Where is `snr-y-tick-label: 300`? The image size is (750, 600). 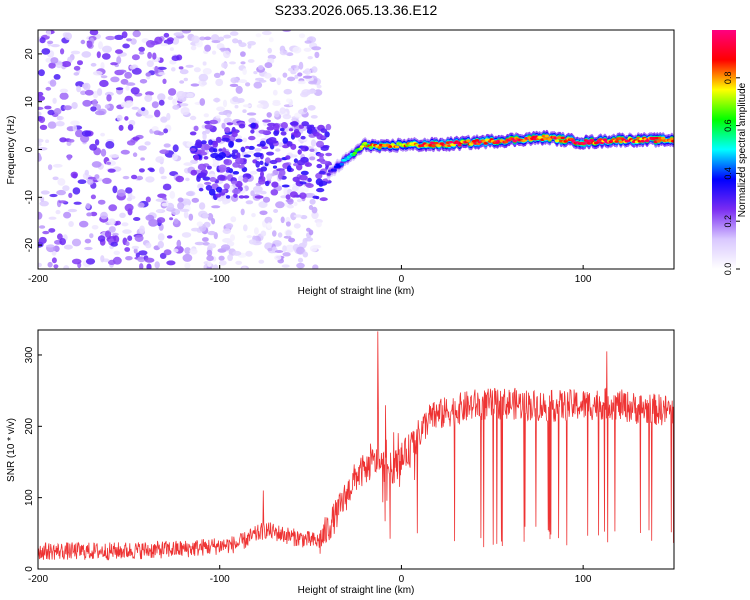 snr-y-tick-label: 300 is located at coordinates (29, 354).